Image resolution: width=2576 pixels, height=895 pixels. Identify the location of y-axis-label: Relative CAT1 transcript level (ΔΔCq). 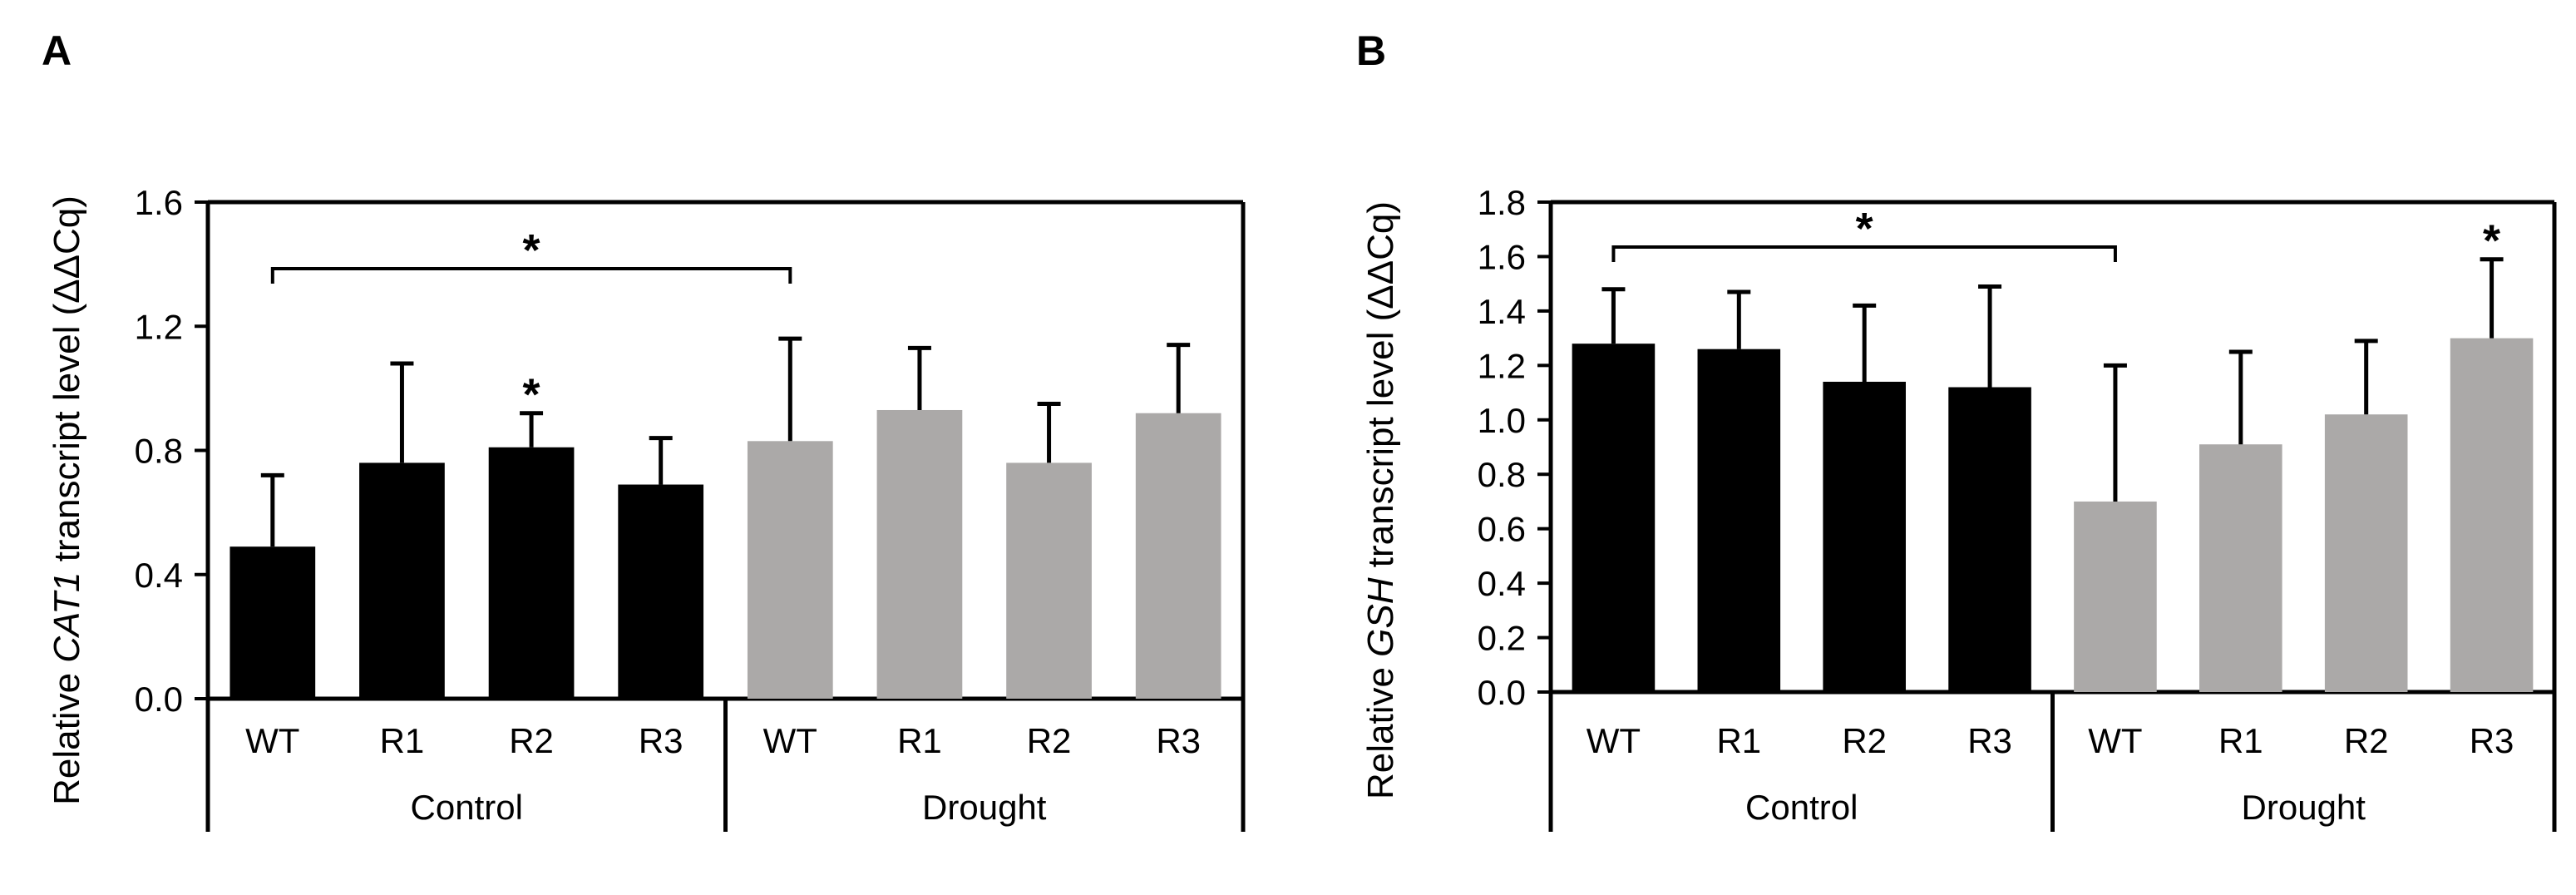
(67, 500).